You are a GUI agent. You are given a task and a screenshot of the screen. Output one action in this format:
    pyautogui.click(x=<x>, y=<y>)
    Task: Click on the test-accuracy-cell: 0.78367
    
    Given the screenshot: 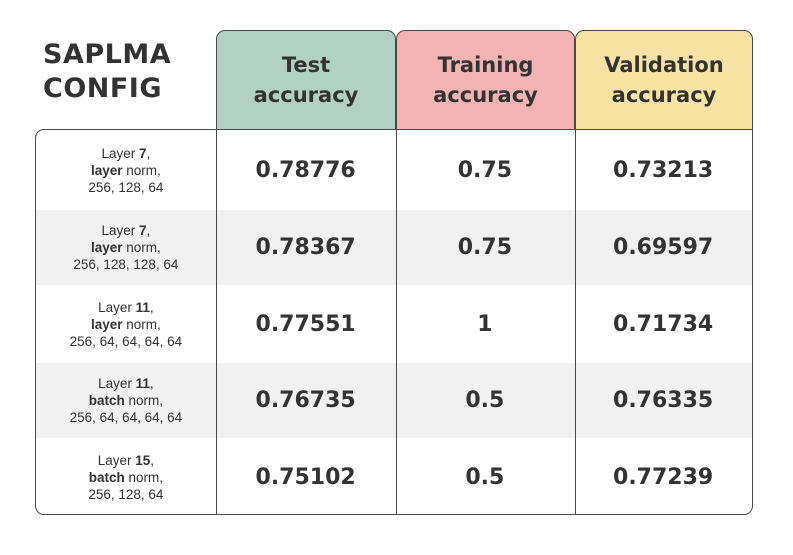 What is the action you would take?
    pyautogui.click(x=305, y=247)
    